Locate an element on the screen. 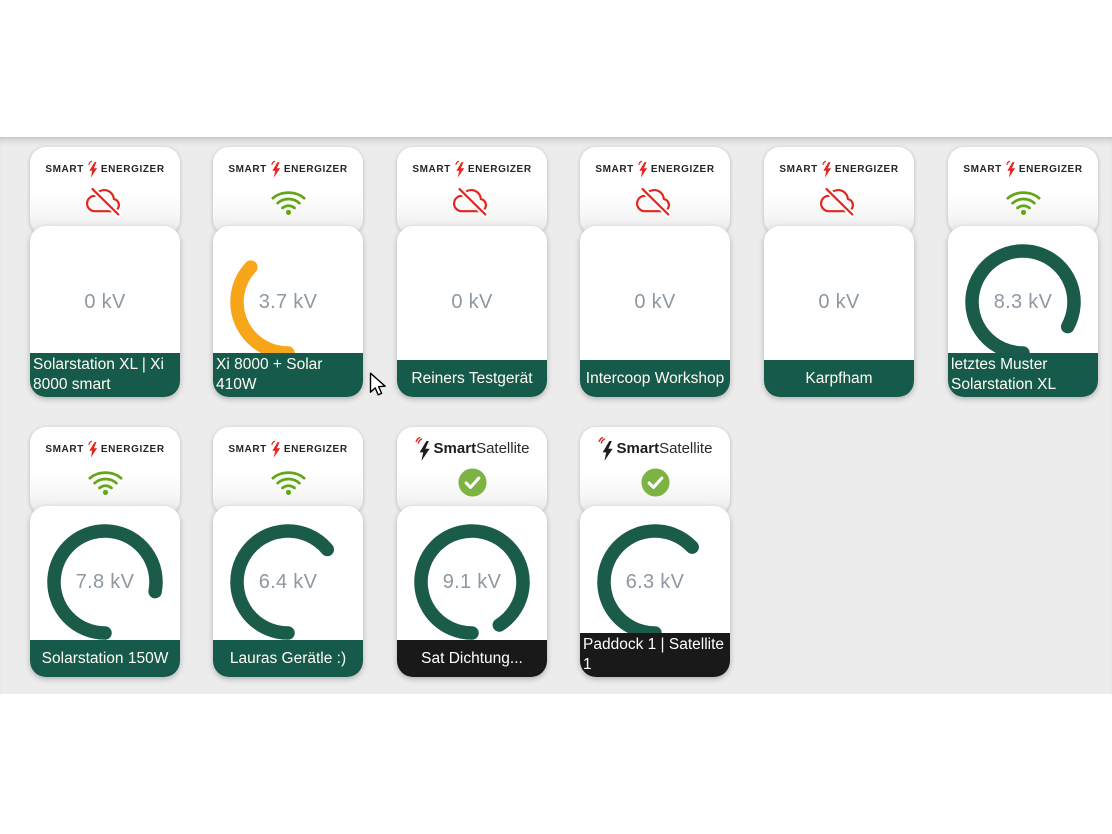  voltage-gauge: 9.1 kV is located at coordinates (472, 576).